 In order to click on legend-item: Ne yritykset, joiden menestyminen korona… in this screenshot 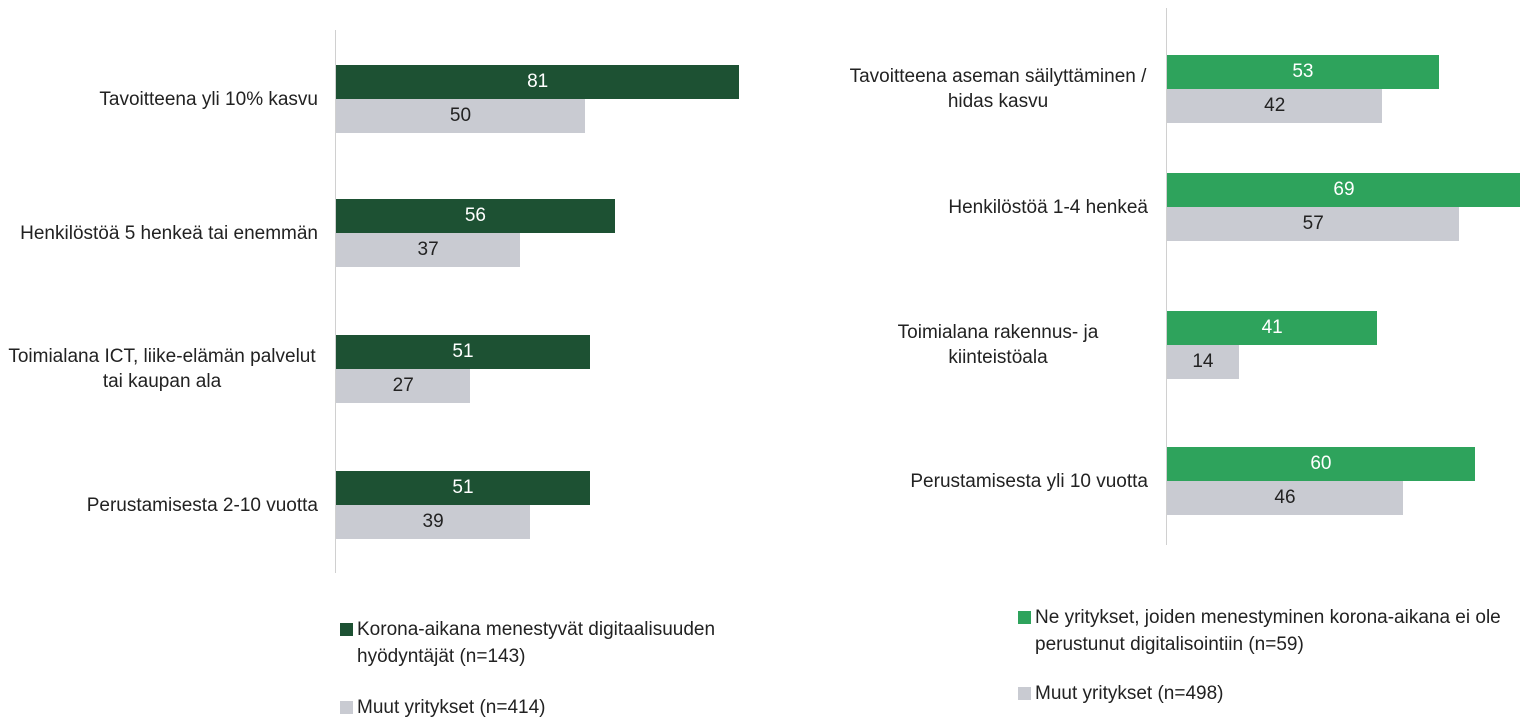, I will do `click(1263, 631)`.